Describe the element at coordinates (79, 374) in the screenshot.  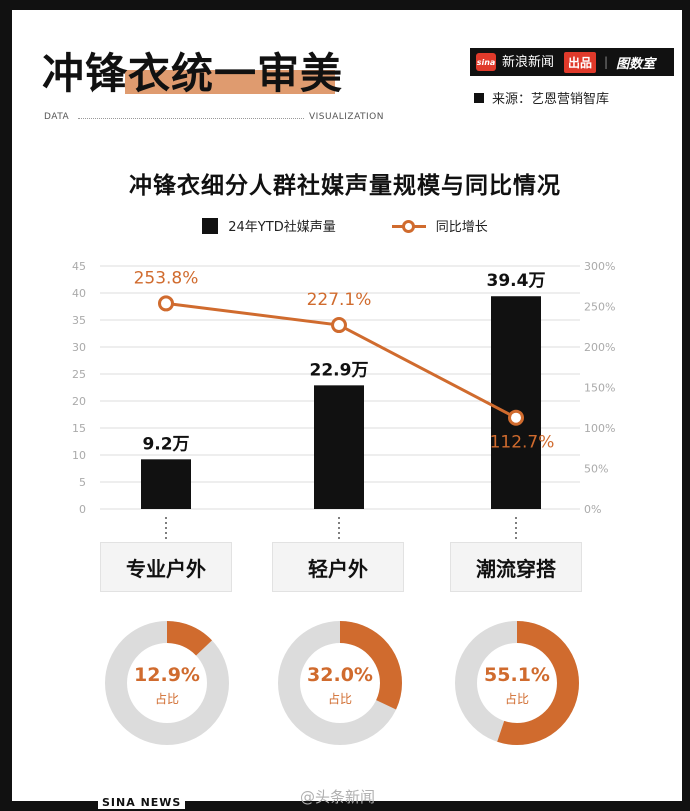
I see `y-left-tick-label: 25` at that location.